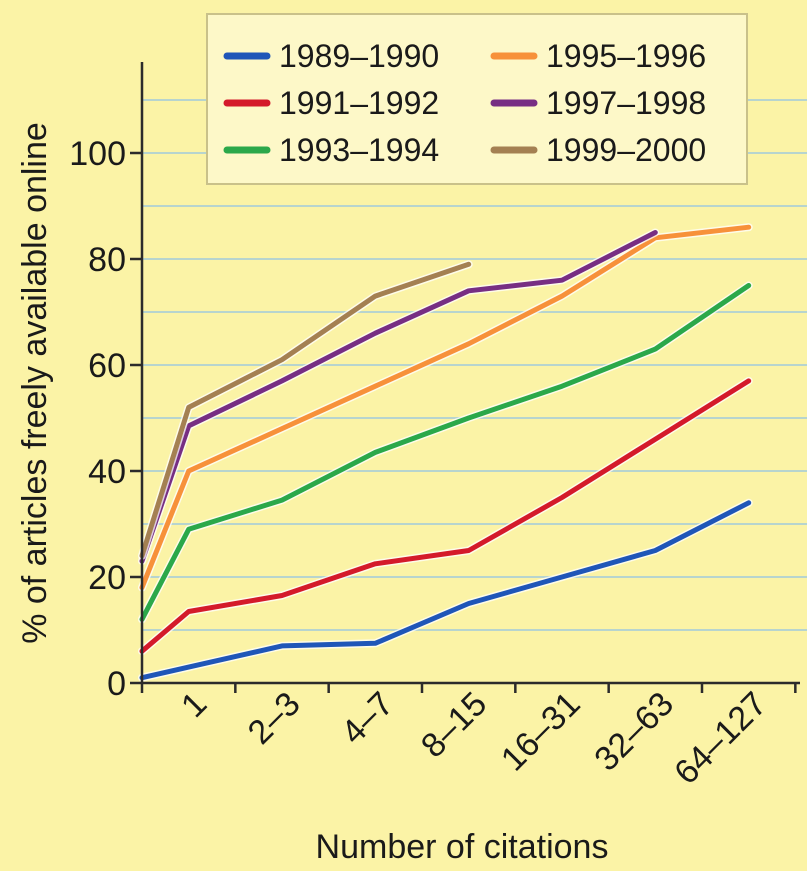  Describe the element at coordinates (626, 103) in the screenshot. I see `legend-label: 1997–1998` at that location.